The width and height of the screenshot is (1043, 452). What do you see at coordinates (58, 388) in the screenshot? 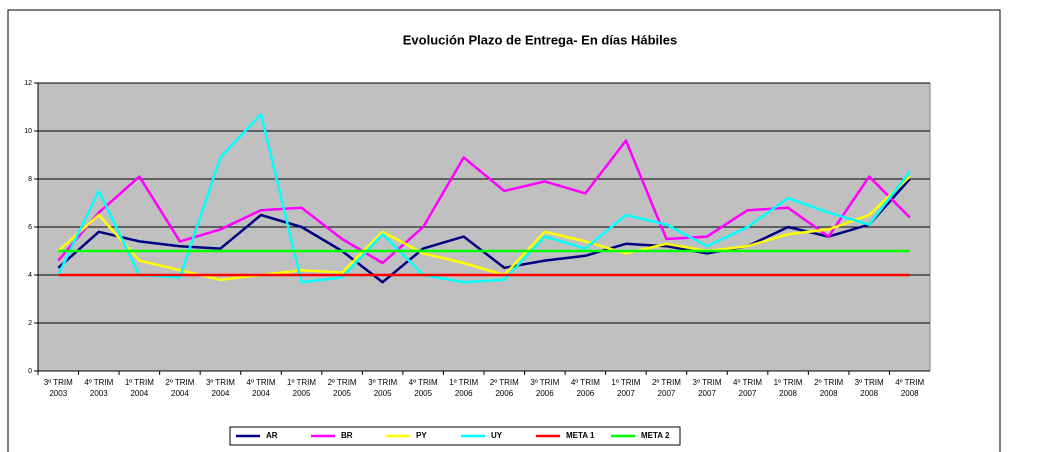
I see `x-tick-label: 3º TRIM 2003` at bounding box center [58, 388].